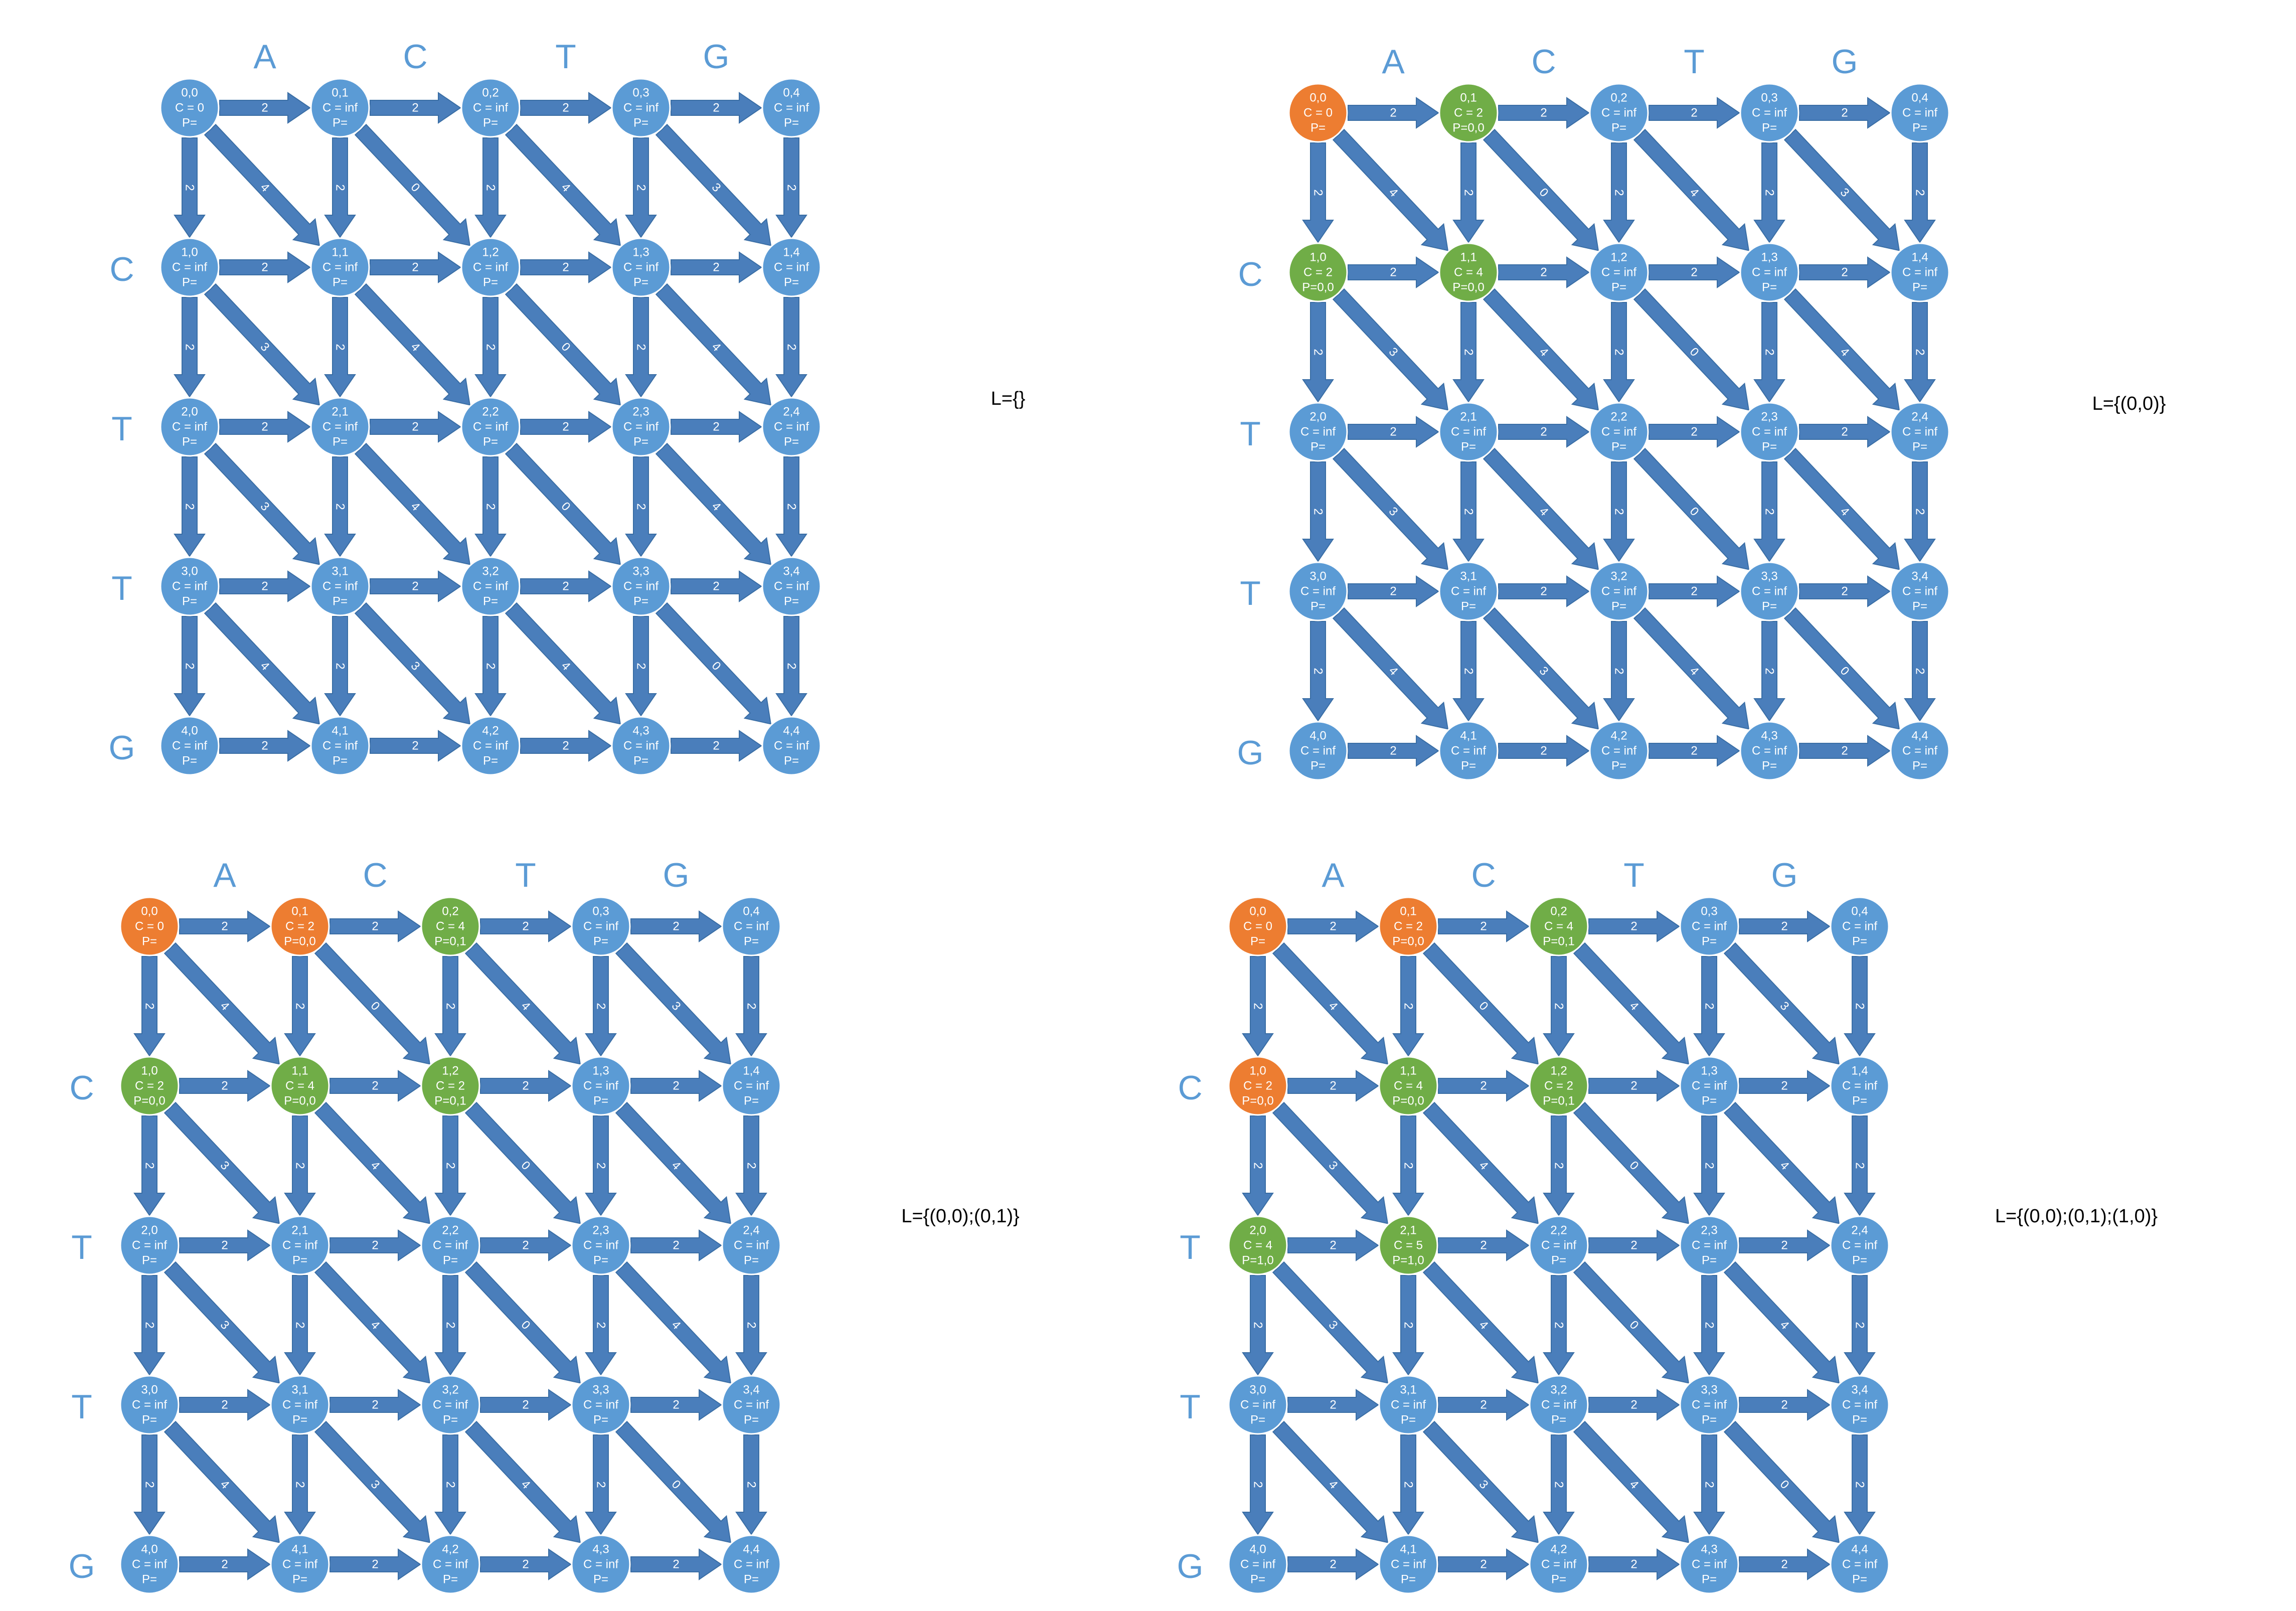 The width and height of the screenshot is (2296, 1611). What do you see at coordinates (490, 571) in the screenshot?
I see `node-id: 3,2` at bounding box center [490, 571].